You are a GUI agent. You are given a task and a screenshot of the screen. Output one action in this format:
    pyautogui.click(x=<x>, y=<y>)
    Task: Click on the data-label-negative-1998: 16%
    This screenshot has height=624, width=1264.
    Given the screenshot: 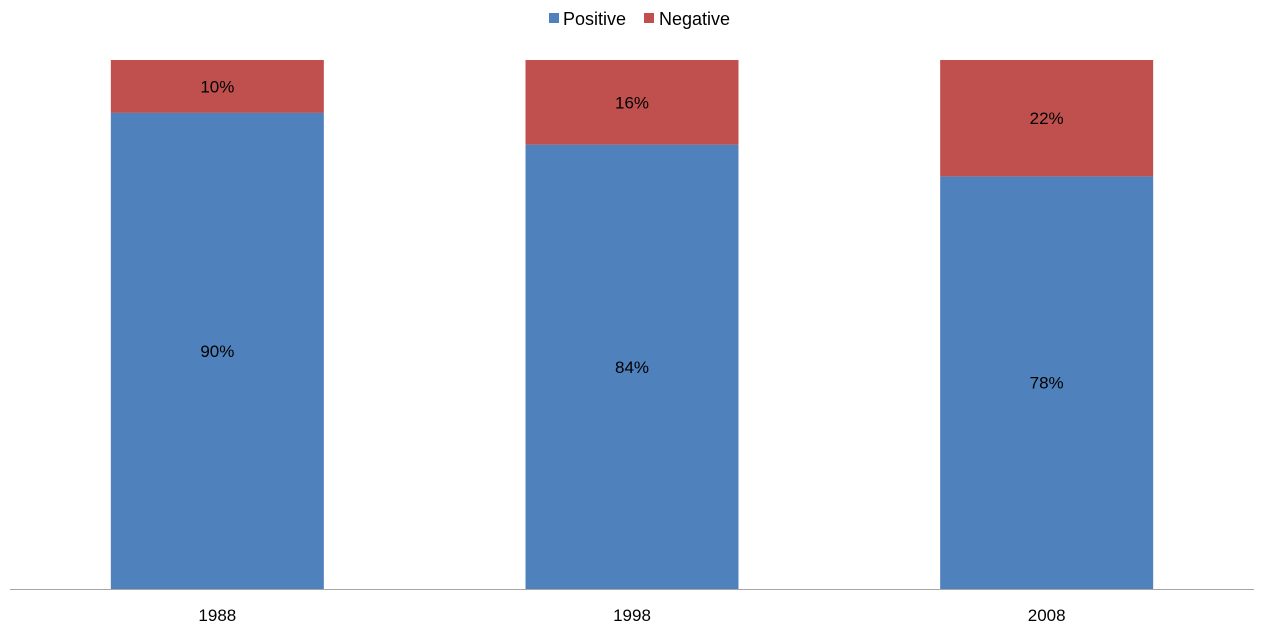 What is the action you would take?
    pyautogui.click(x=632, y=102)
    